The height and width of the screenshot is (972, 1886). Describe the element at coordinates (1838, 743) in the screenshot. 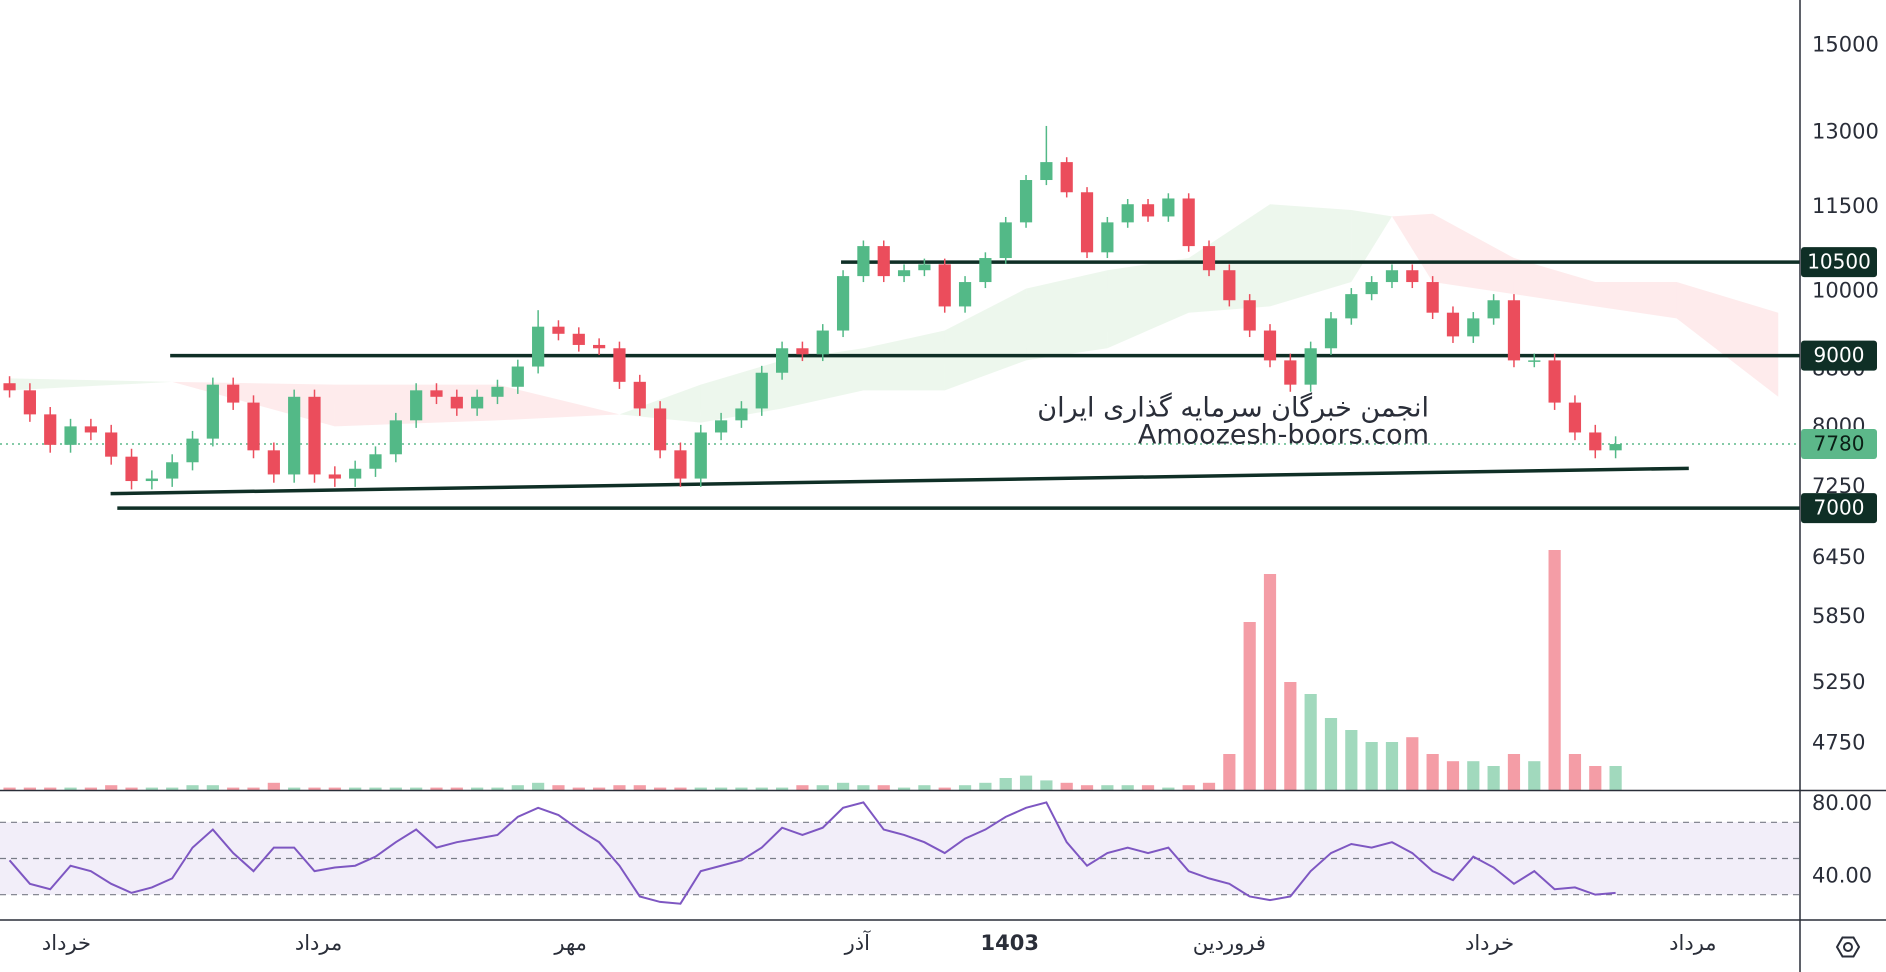

I see `y-tick-label: 4750` at that location.